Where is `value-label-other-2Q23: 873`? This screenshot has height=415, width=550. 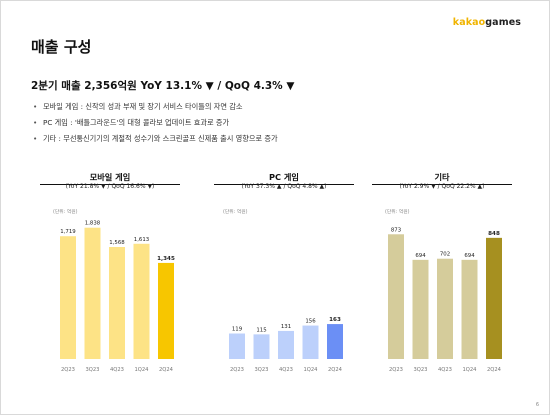 value-label-other-2Q23: 873 is located at coordinates (396, 230).